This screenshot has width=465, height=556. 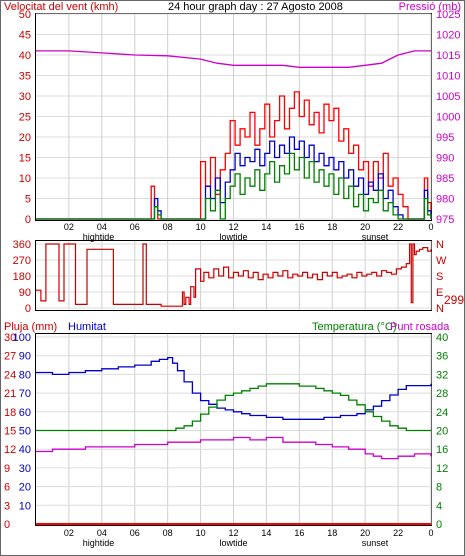 I want to click on direction-tick-label: 0, so click(x=28, y=309).